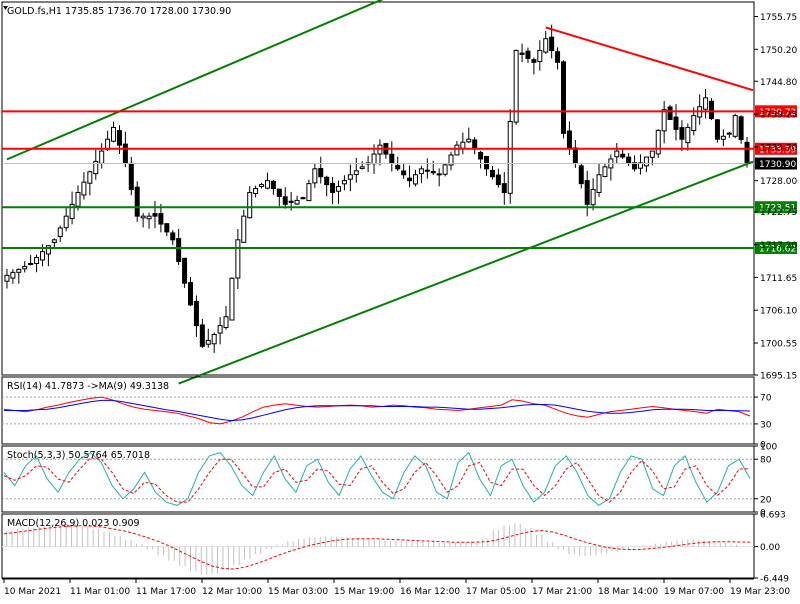 The image size is (800, 604). I want to click on macd-signal-line, so click(377, 547).